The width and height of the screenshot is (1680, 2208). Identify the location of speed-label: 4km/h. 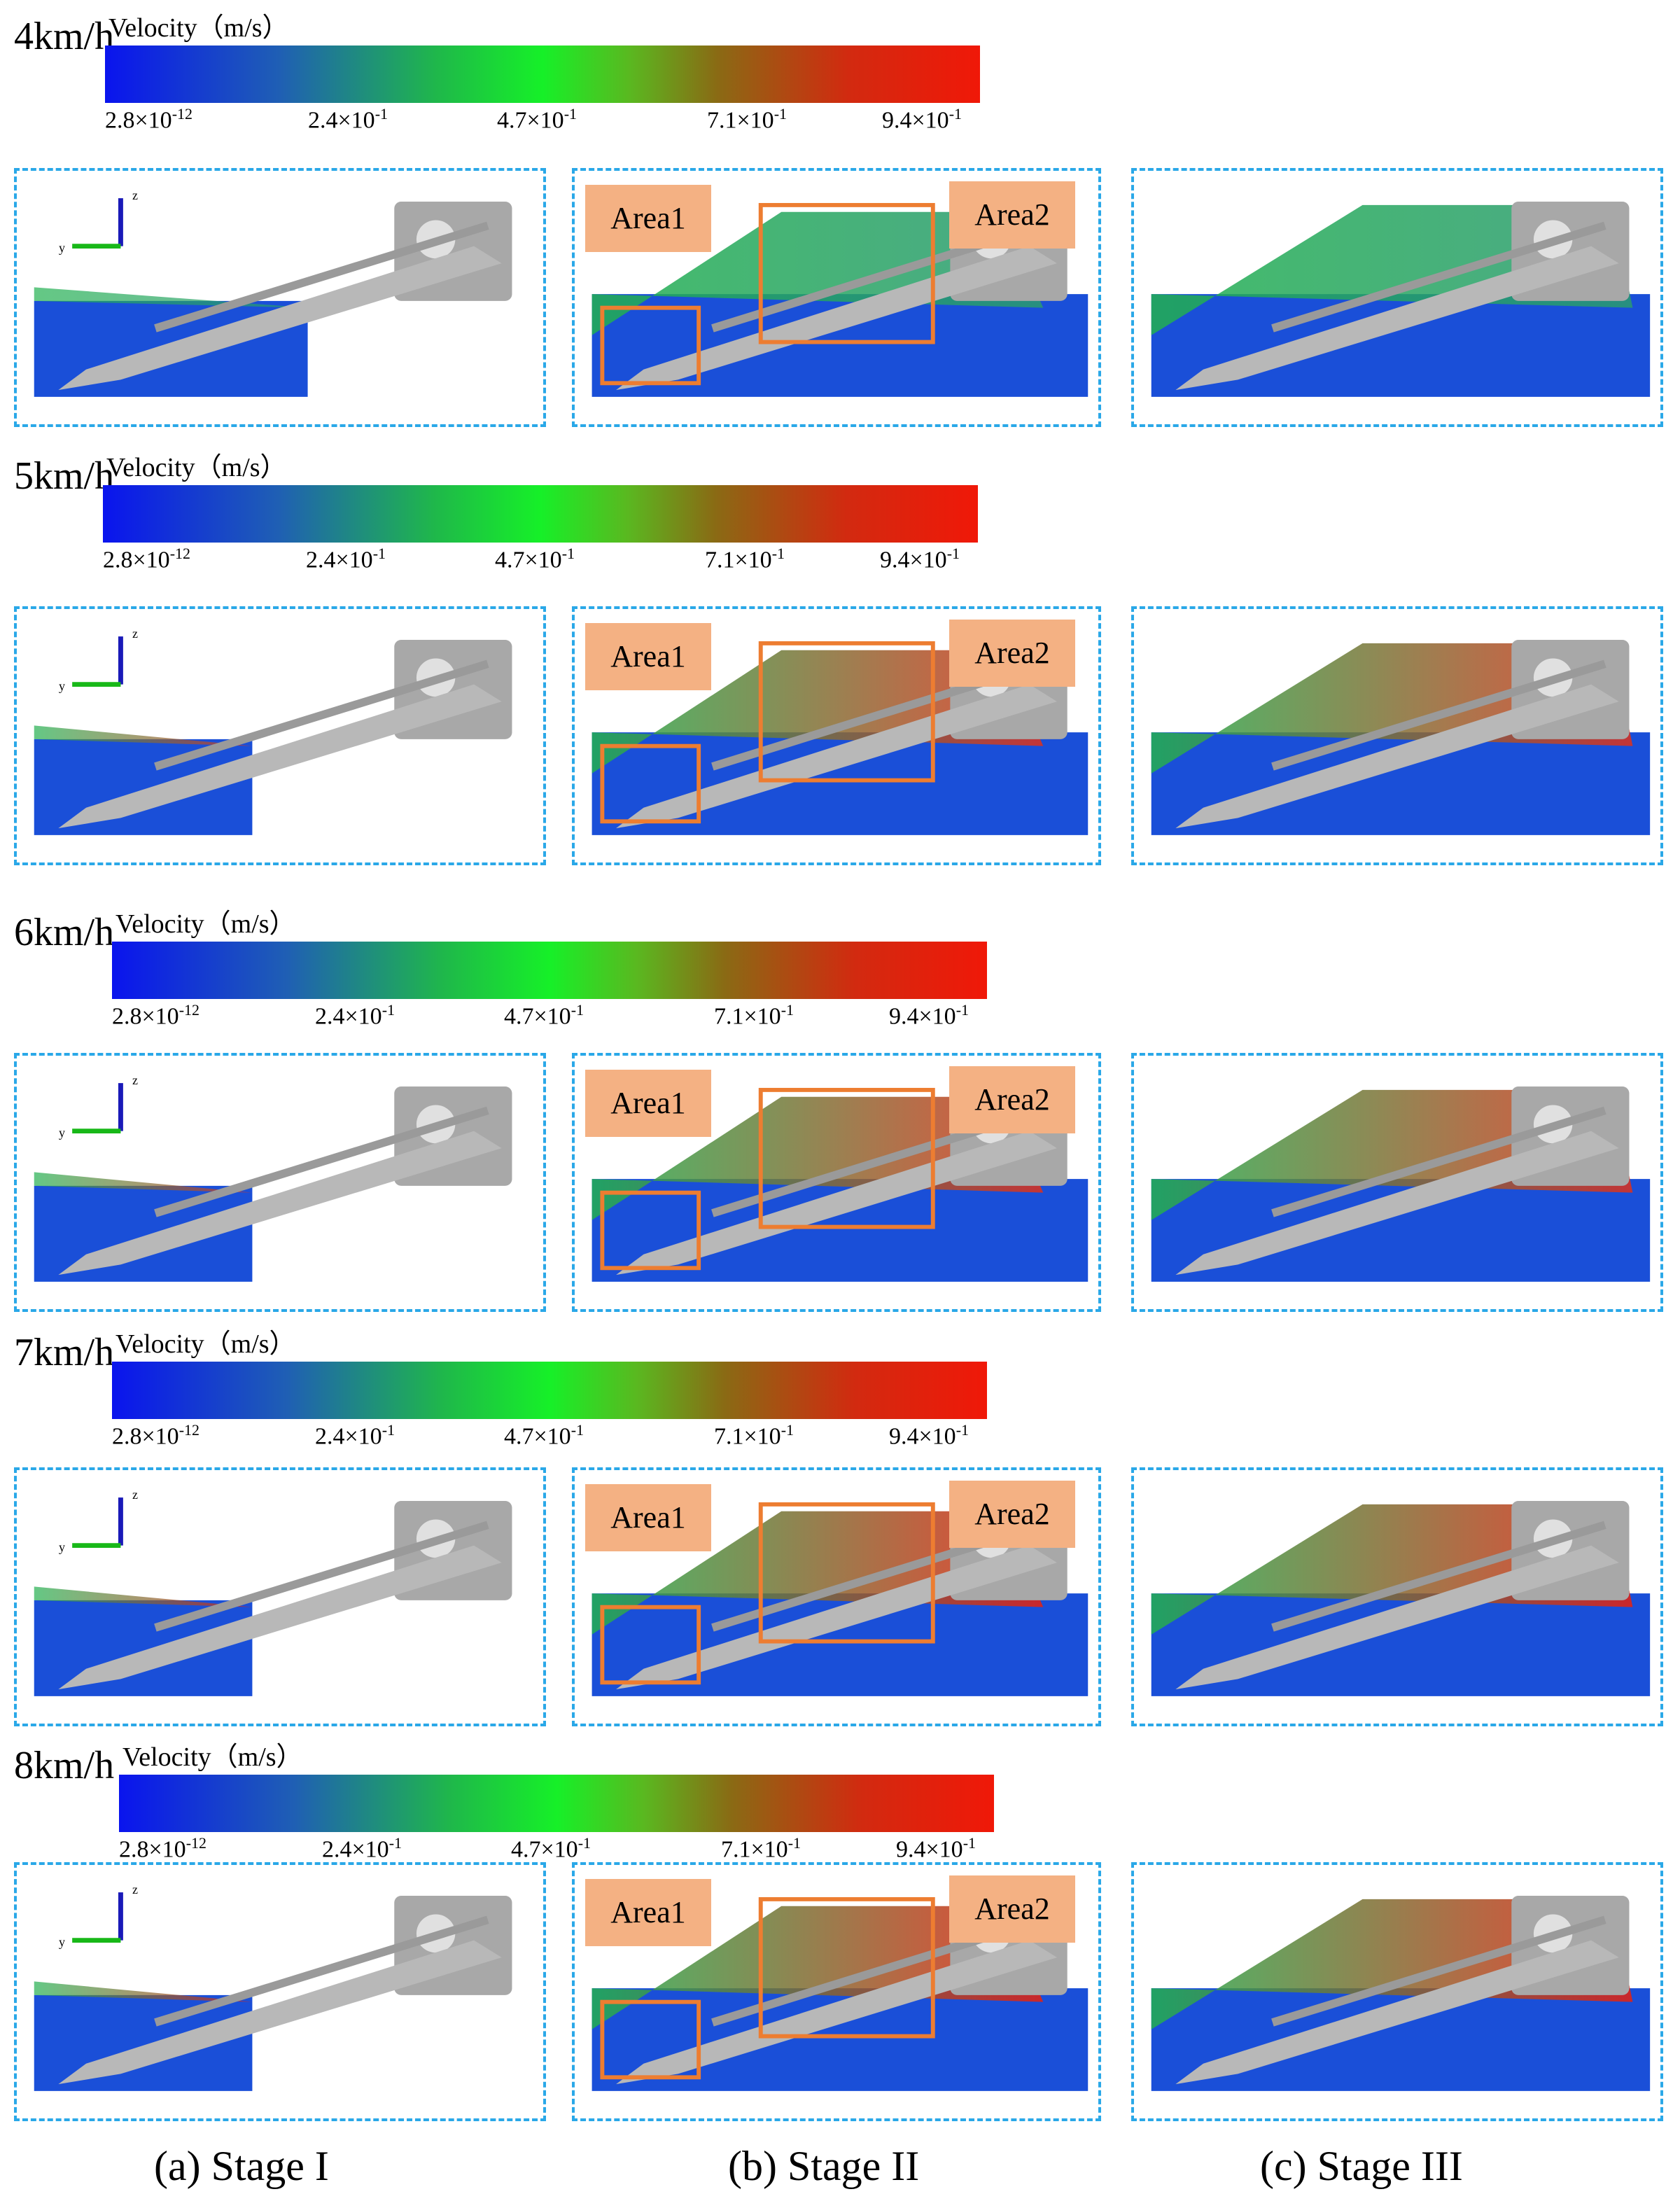
(64, 36).